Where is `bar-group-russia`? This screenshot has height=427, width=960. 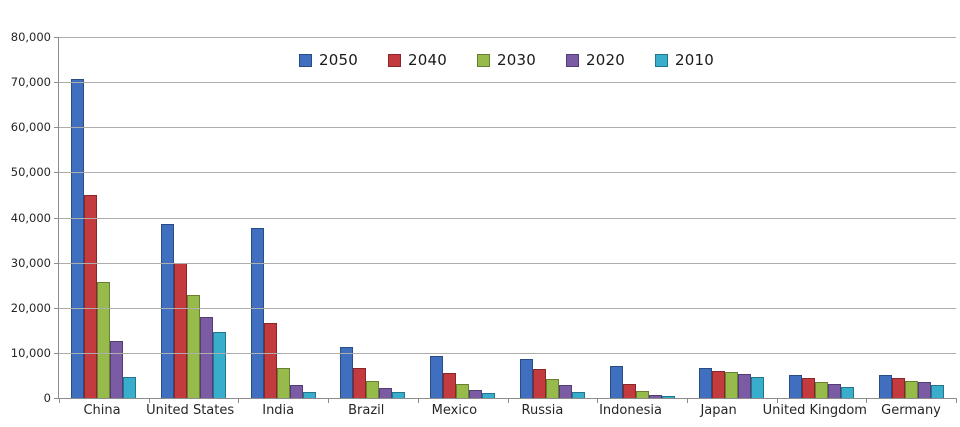
bar-group-russia is located at coordinates (553, 217).